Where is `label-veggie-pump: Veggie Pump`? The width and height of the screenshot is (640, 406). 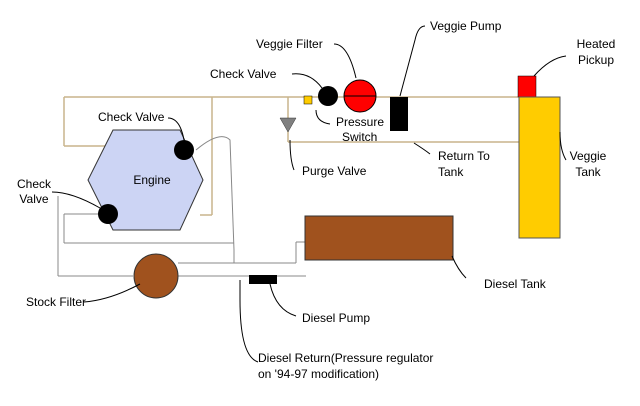
label-veggie-pump: Veggie Pump is located at coordinates (466, 26).